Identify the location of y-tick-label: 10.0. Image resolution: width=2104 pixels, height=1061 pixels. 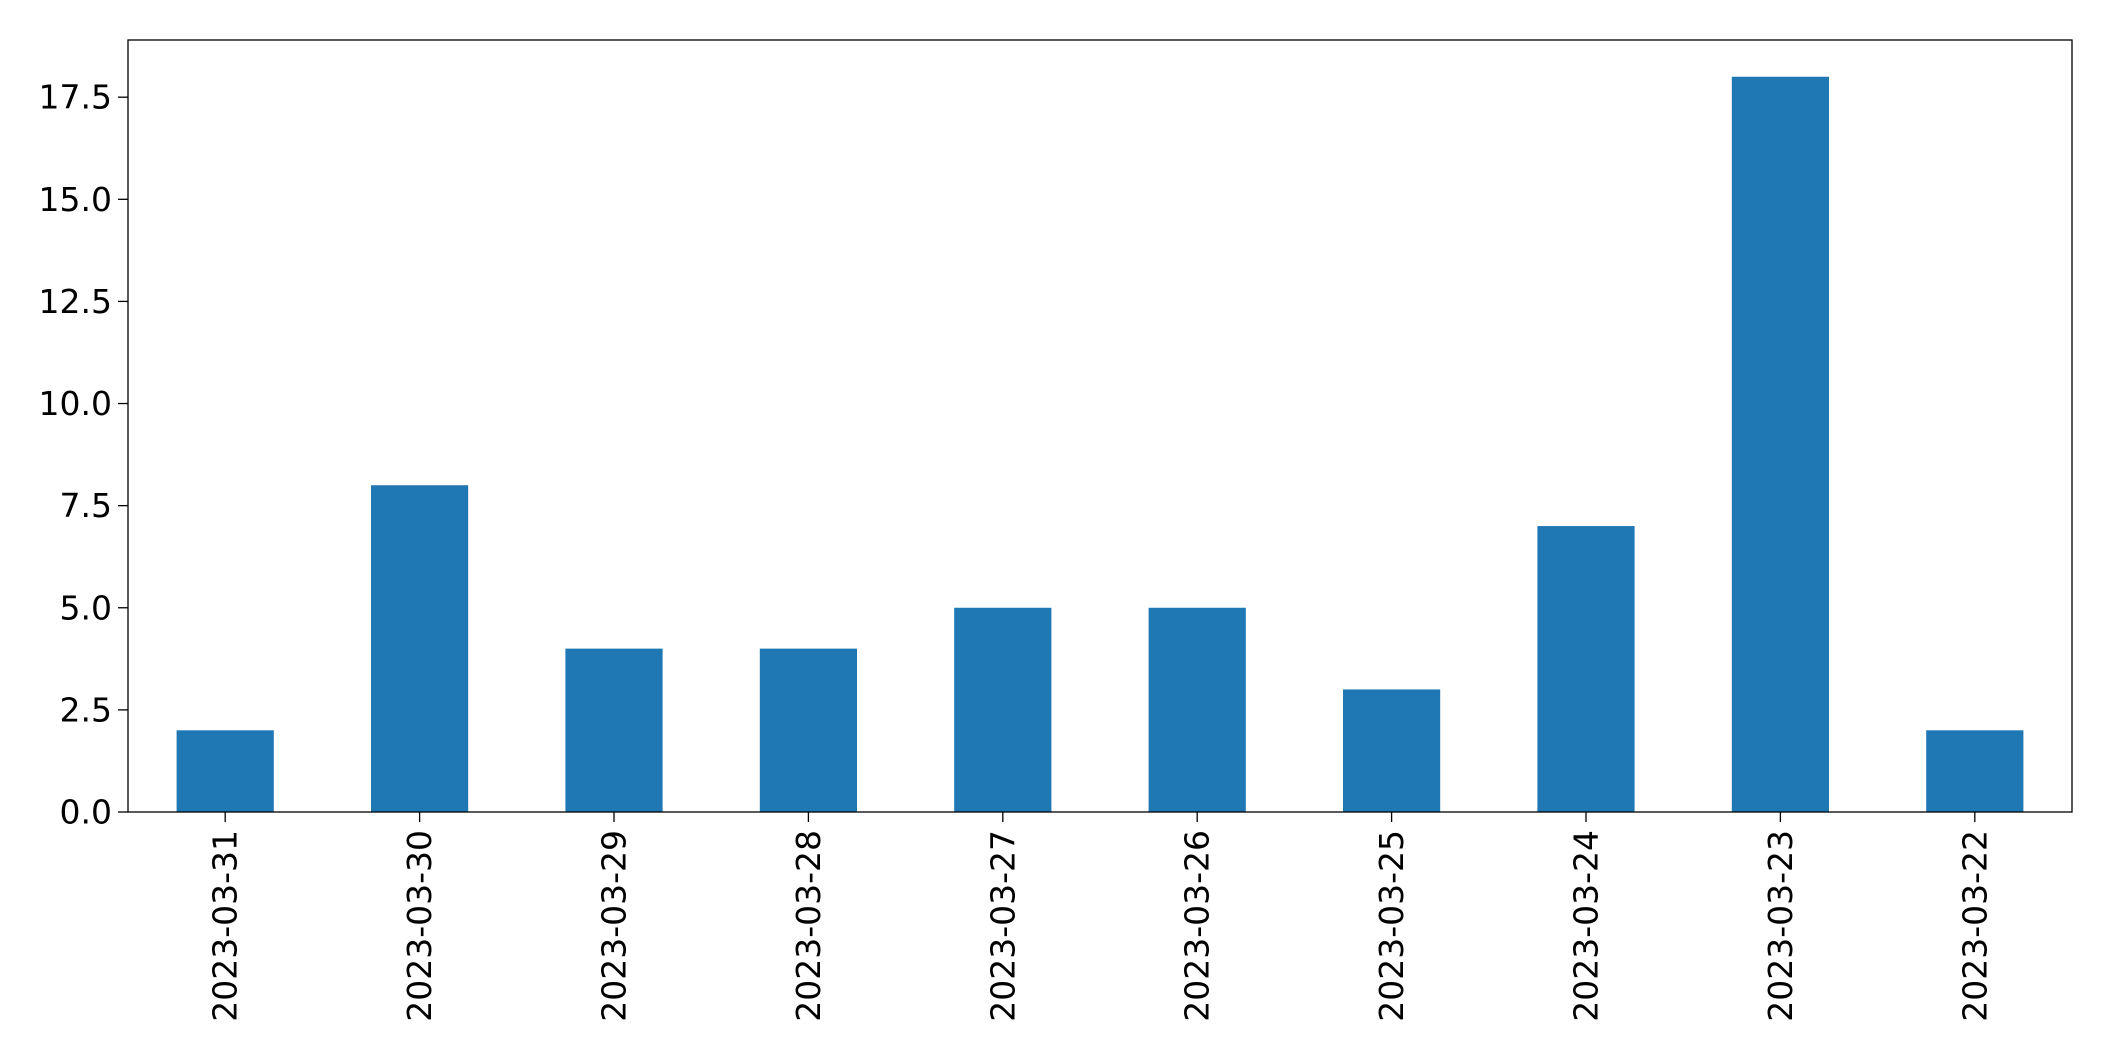
(75, 403).